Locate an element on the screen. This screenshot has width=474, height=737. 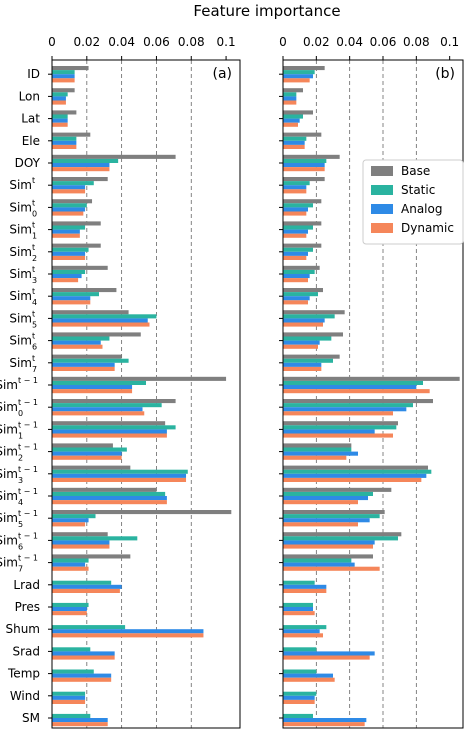
y-label-base: Lon is located at coordinates (29, 96).